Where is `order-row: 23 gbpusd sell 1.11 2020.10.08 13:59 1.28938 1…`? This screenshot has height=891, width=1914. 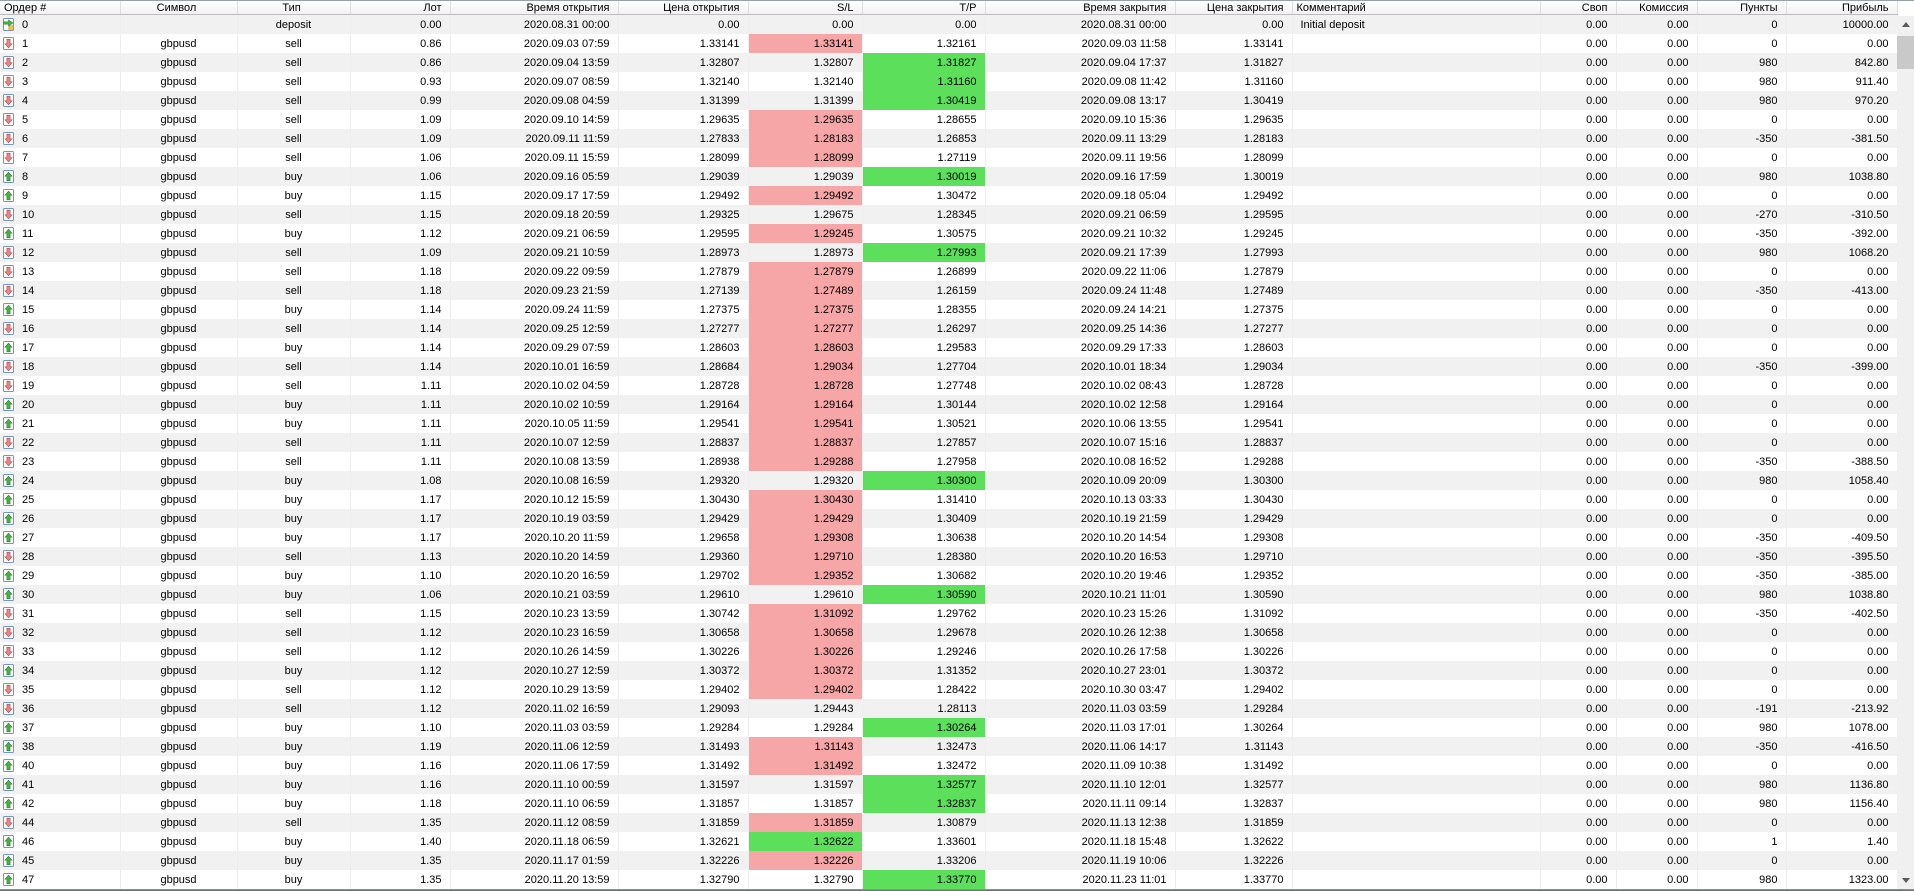
order-row: 23 gbpusd sell 1.11 2020.10.08 13:59 1.28938 1… is located at coordinates (949, 461).